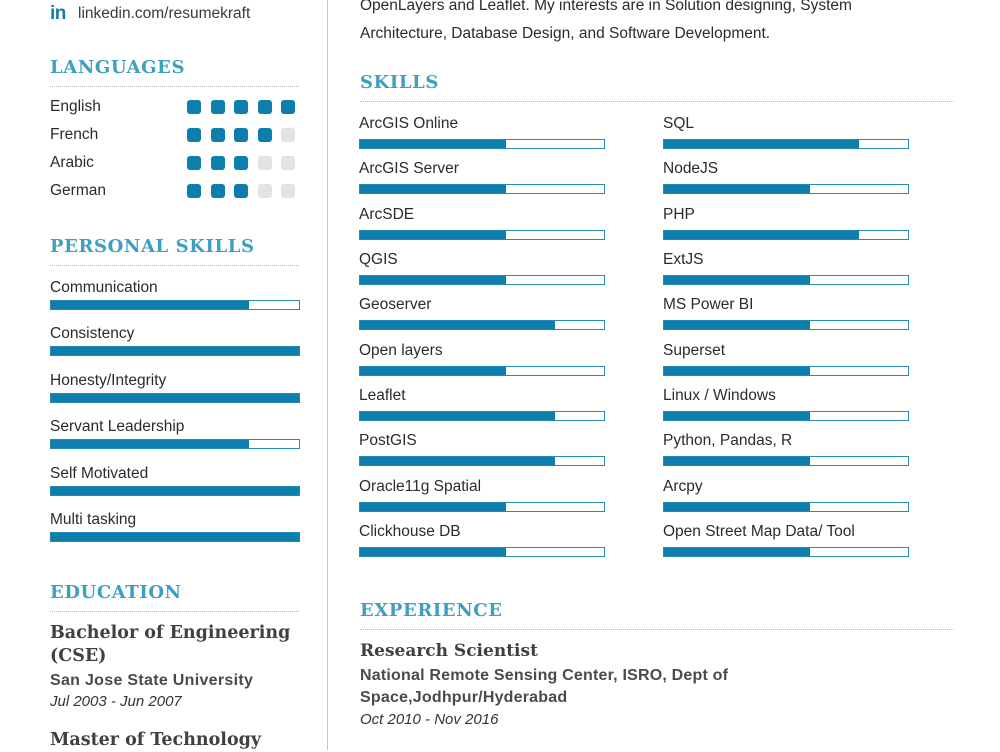 The height and width of the screenshot is (752, 1000). Describe the element at coordinates (395, 304) in the screenshot. I see `skill-label: Geoserver` at that location.